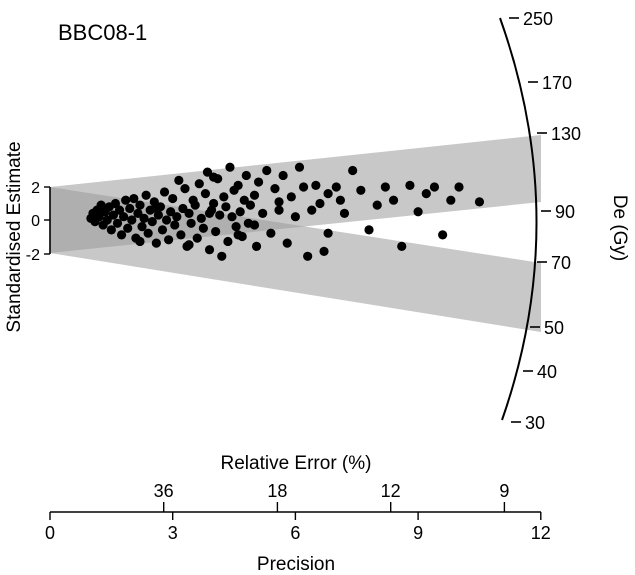 The height and width of the screenshot is (575, 635). Describe the element at coordinates (391, 491) in the screenshot. I see `rel-error-tick-label: 12` at that location.